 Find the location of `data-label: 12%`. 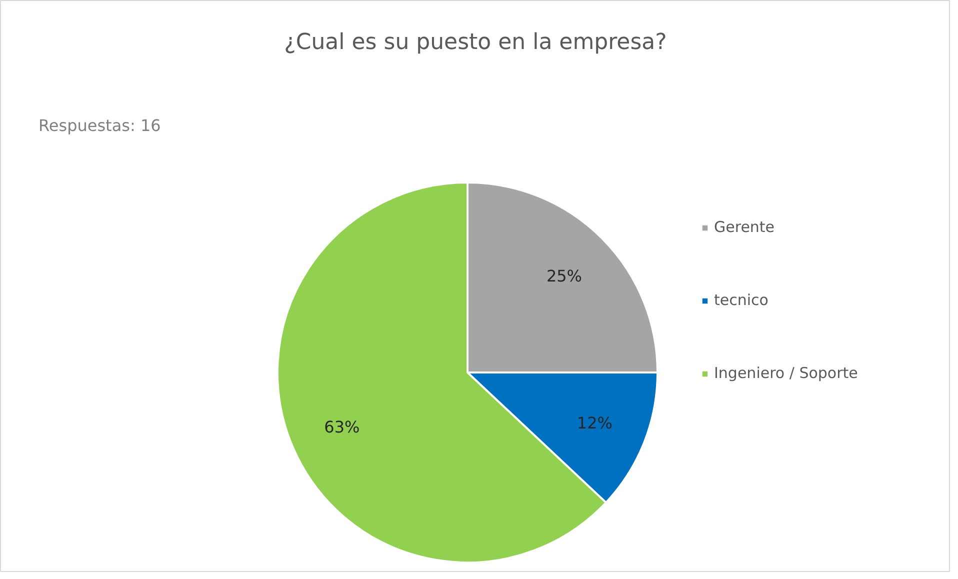

data-label: 12% is located at coordinates (594, 422).